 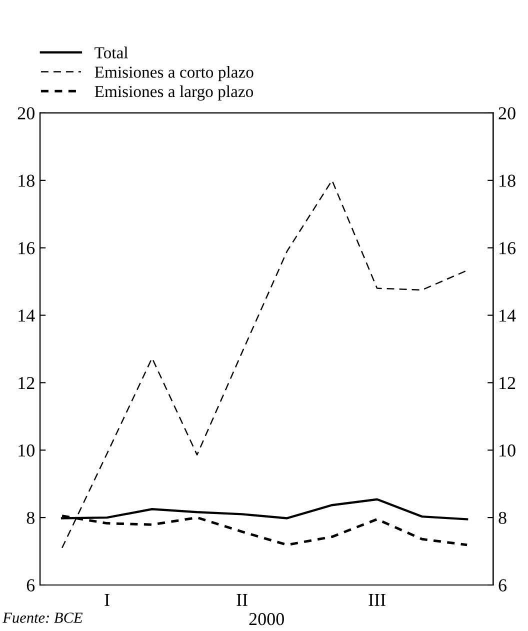 What do you see at coordinates (30, 518) in the screenshot?
I see `y-tick-label: 8` at bounding box center [30, 518].